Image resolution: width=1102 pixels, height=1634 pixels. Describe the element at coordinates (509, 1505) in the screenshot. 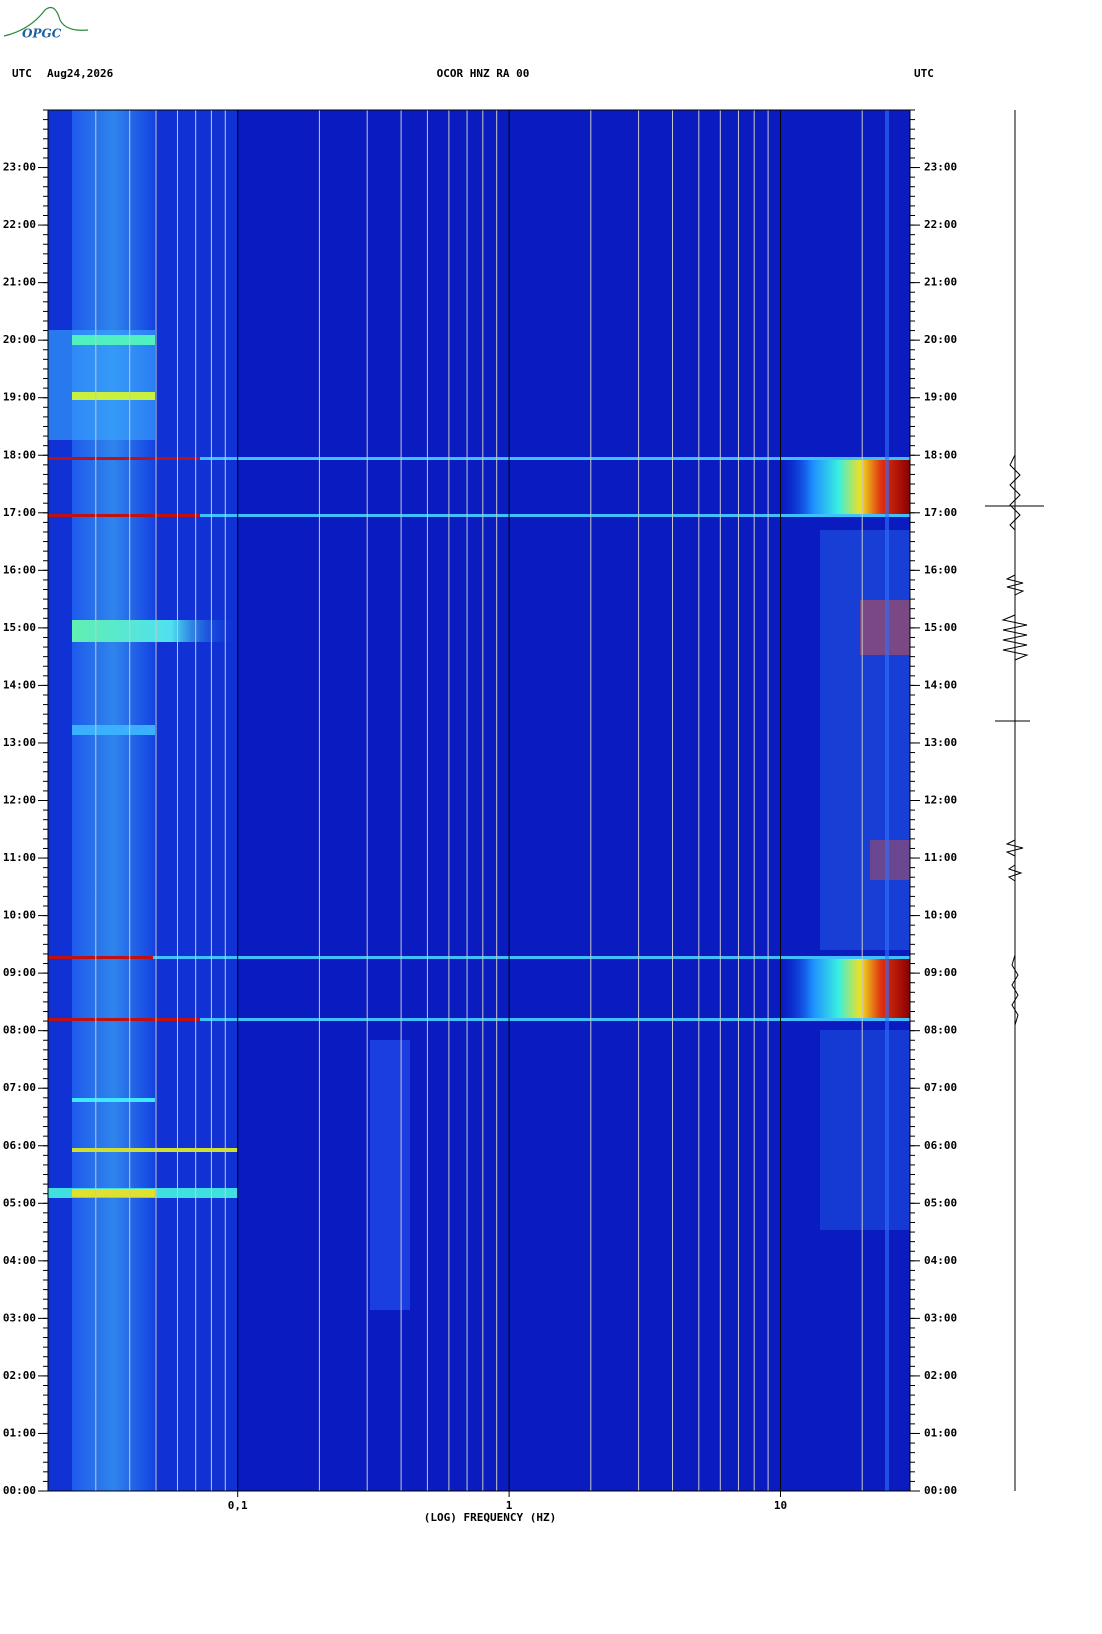

I see `x-tick-label: 1` at that location.